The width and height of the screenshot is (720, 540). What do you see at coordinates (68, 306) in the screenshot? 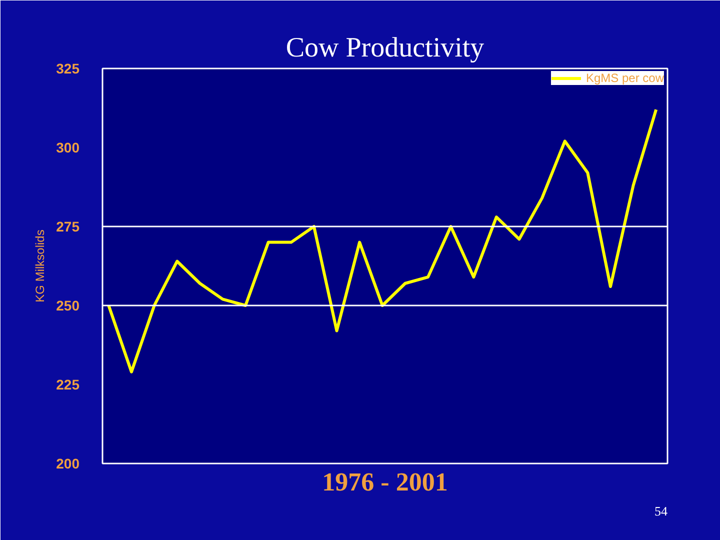
I see `y-tick-label: 250` at bounding box center [68, 306].